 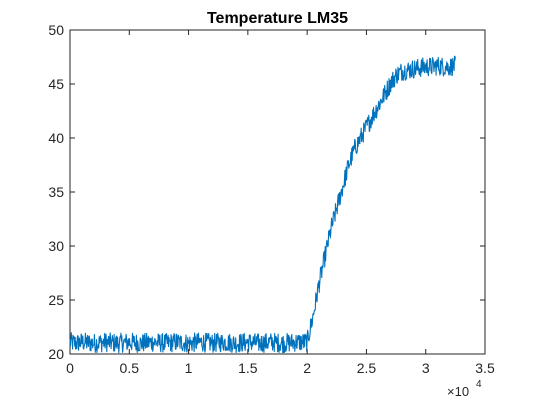 I want to click on x-tick-label: 0, so click(x=70, y=368).